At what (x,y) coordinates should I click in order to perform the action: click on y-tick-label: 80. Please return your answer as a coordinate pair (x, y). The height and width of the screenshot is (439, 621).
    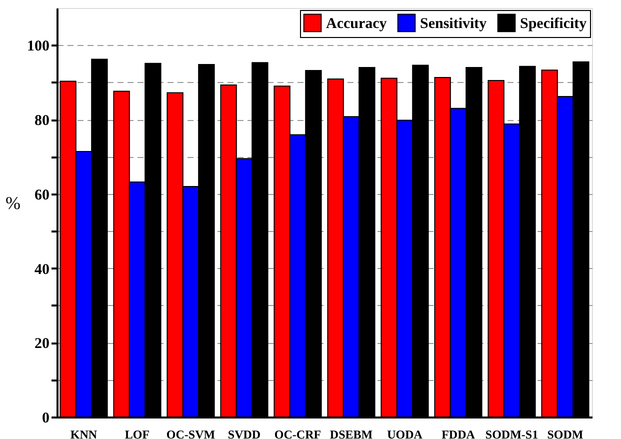
    Looking at the image, I should click on (42, 121).